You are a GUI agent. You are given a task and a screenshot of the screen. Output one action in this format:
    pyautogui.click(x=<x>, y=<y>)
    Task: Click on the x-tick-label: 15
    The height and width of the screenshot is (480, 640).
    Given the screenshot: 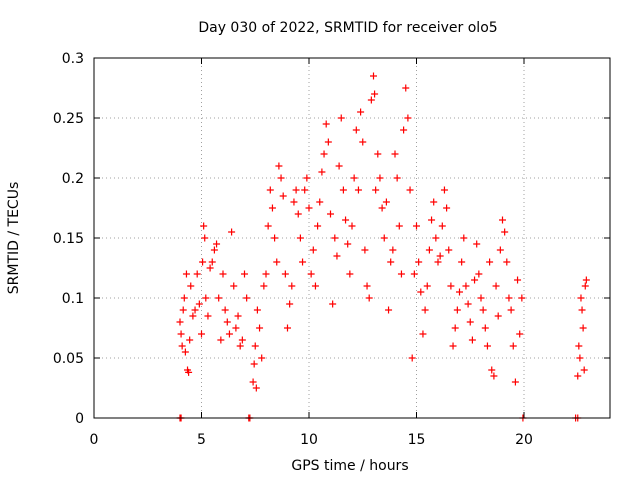 What is the action you would take?
    pyautogui.click(x=417, y=440)
    